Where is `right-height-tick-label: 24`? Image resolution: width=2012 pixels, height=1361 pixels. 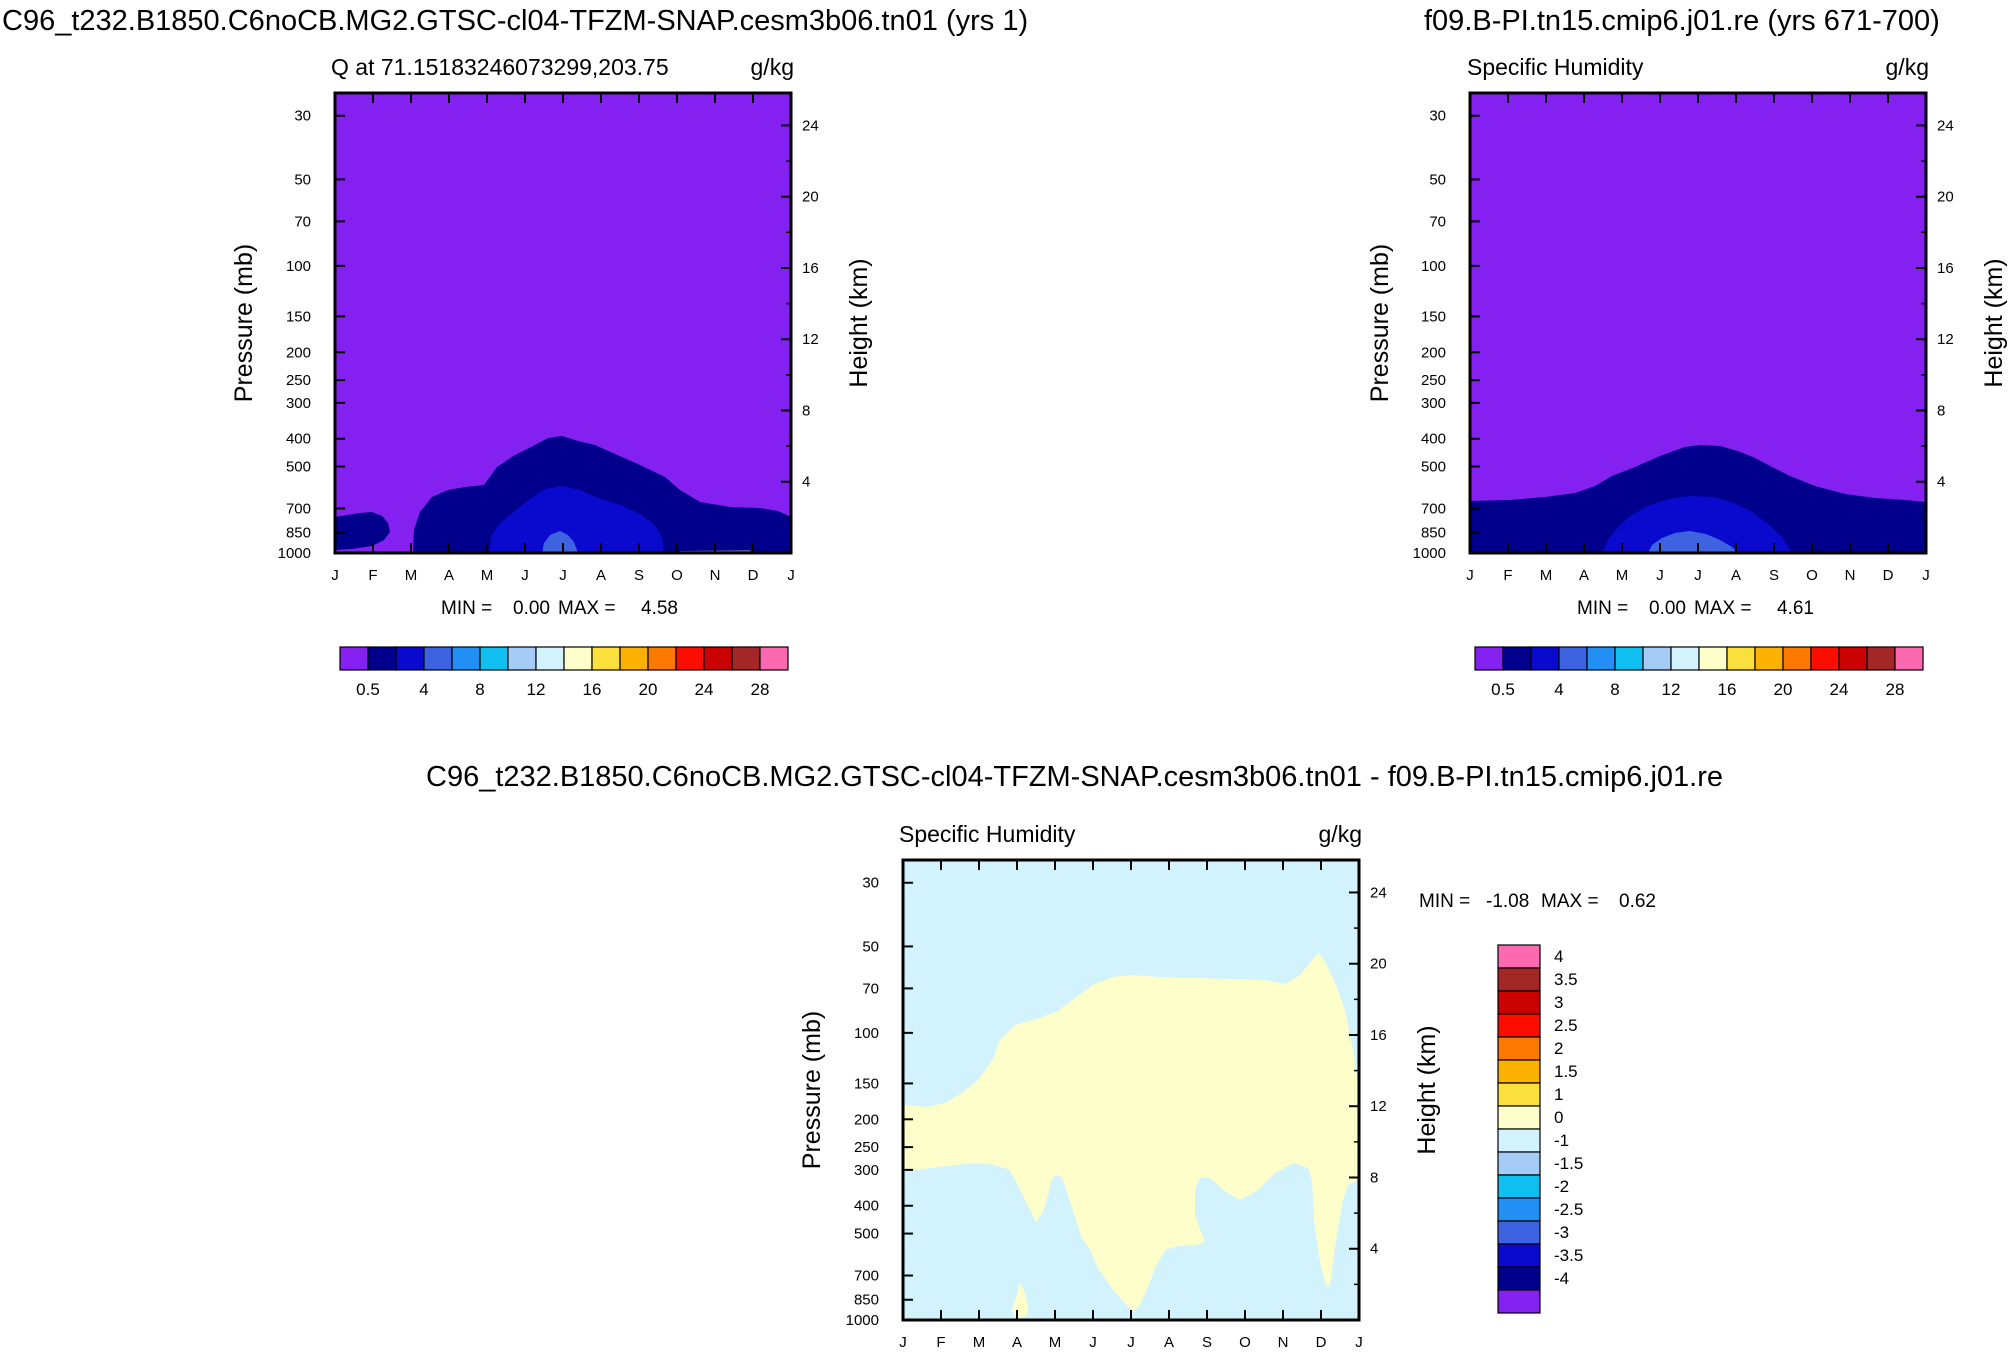
right-height-tick-label: 24 is located at coordinates (1945, 125).